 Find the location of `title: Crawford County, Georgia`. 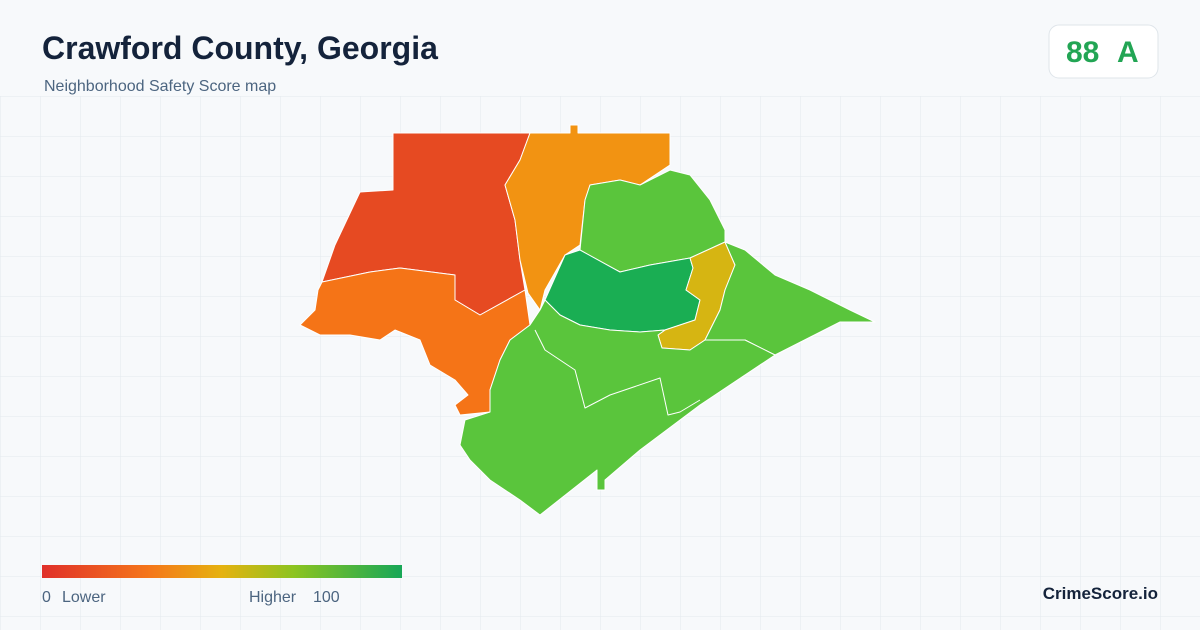

title: Crawford County, Georgia is located at coordinates (240, 48).